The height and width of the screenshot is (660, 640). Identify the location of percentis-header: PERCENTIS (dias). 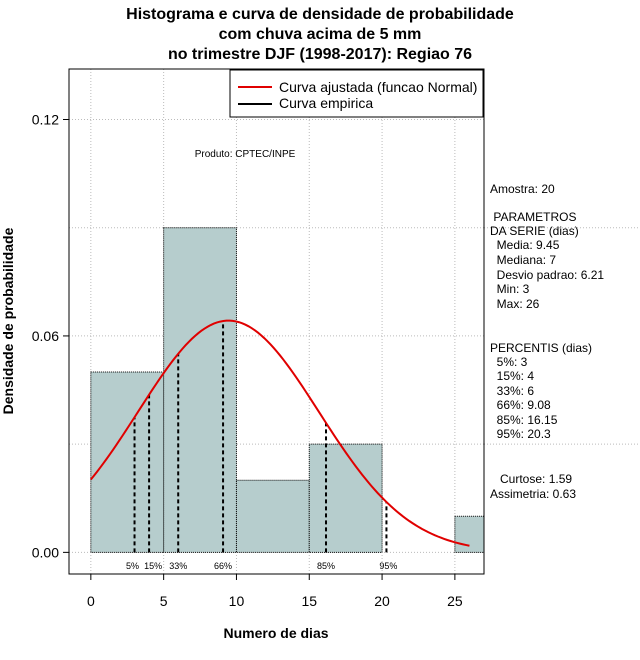
(541, 348).